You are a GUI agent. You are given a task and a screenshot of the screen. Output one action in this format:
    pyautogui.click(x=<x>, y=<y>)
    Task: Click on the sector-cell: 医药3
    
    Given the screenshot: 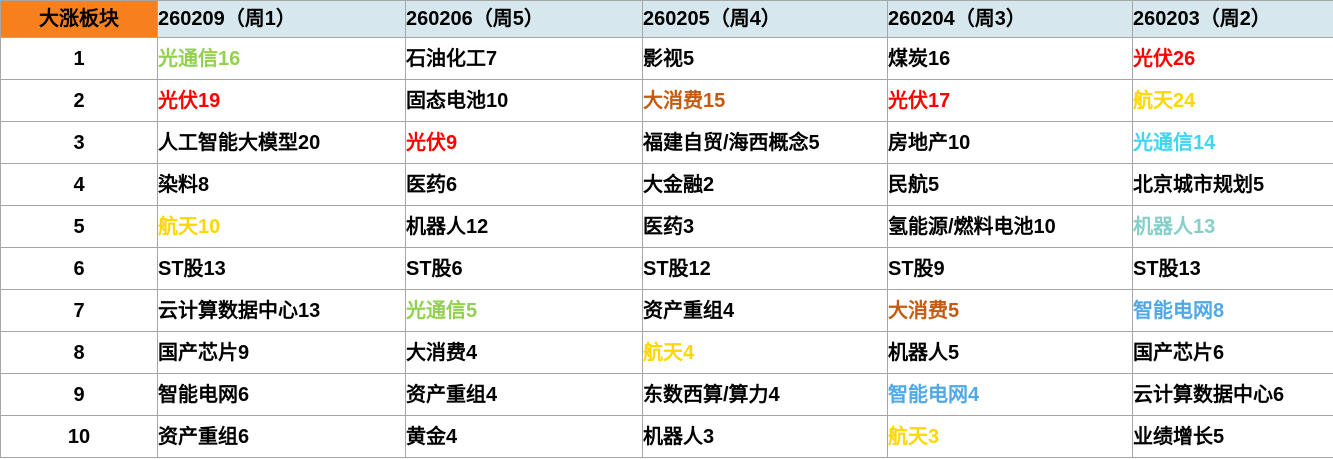 What is the action you would take?
    pyautogui.click(x=765, y=226)
    